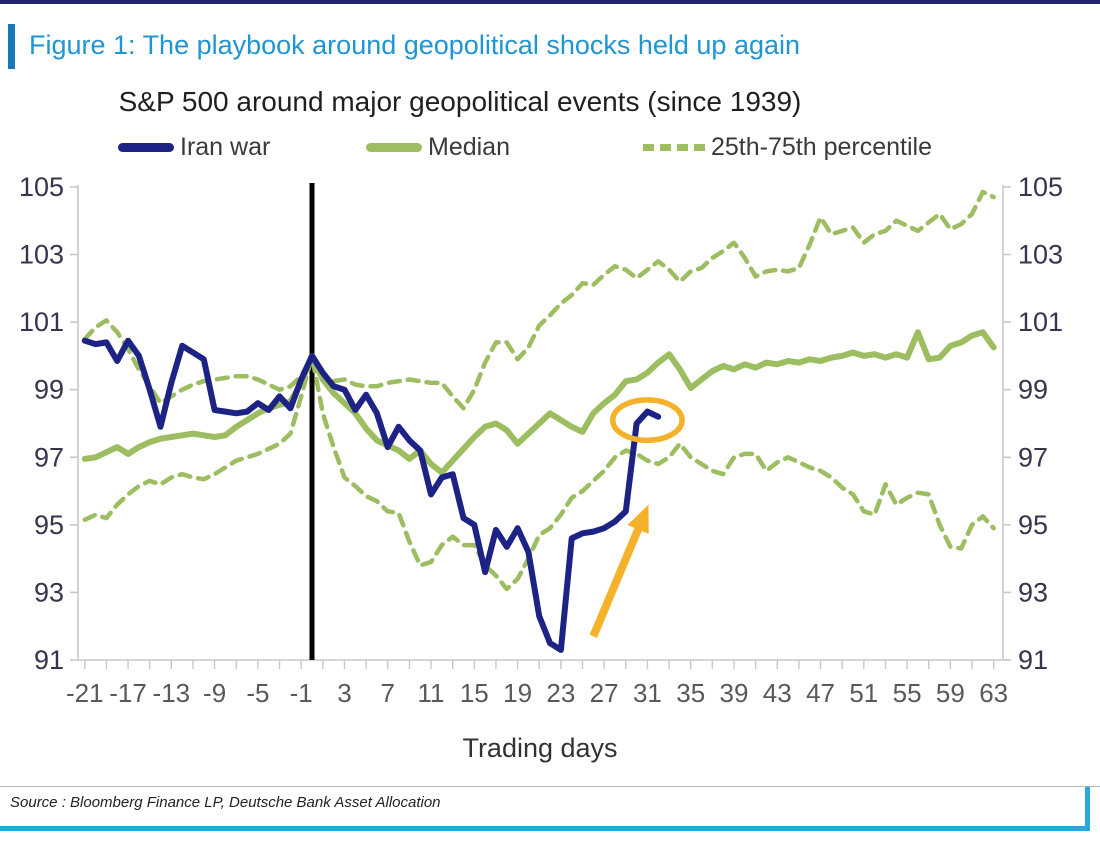  I want to click on x-tick-label: 47, so click(820, 693).